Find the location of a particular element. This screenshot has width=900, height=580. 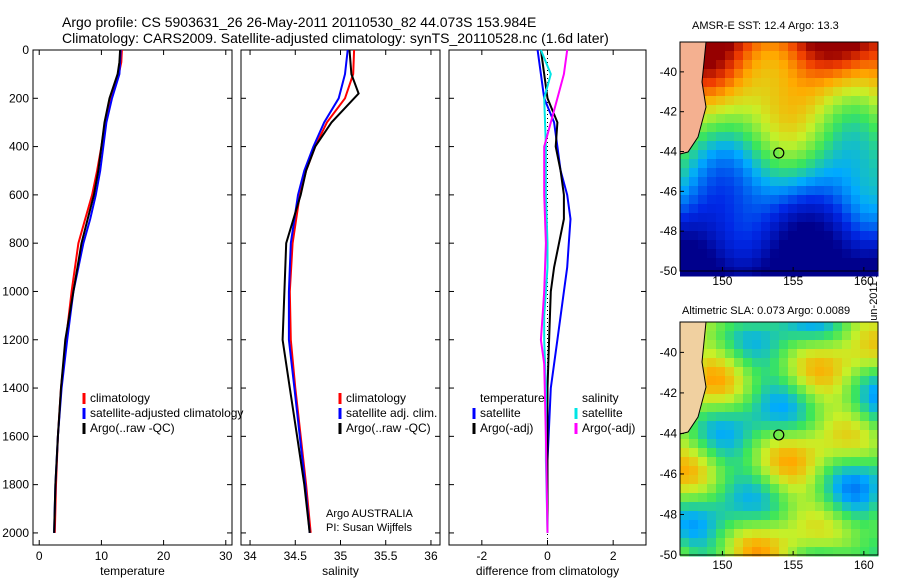

x-tick-label: 34.5 is located at coordinates (296, 556).